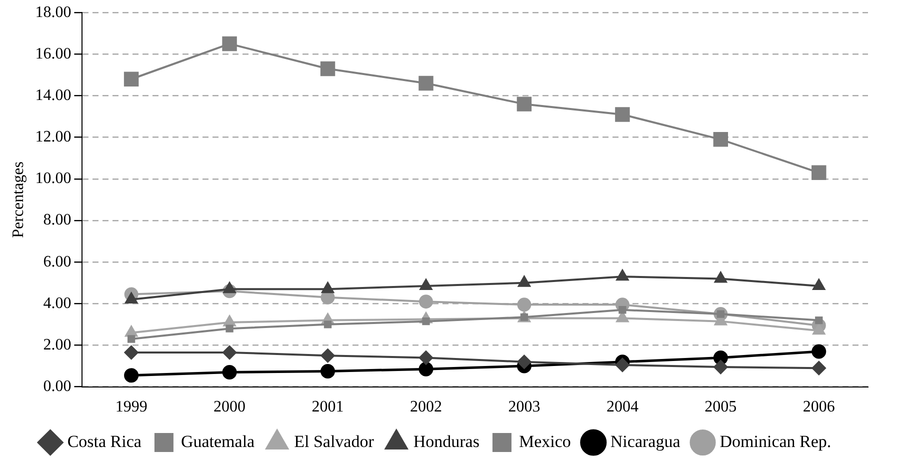 This screenshot has height=466, width=898. What do you see at coordinates (131, 407) in the screenshot?
I see `x-tick-label: 1999` at bounding box center [131, 407].